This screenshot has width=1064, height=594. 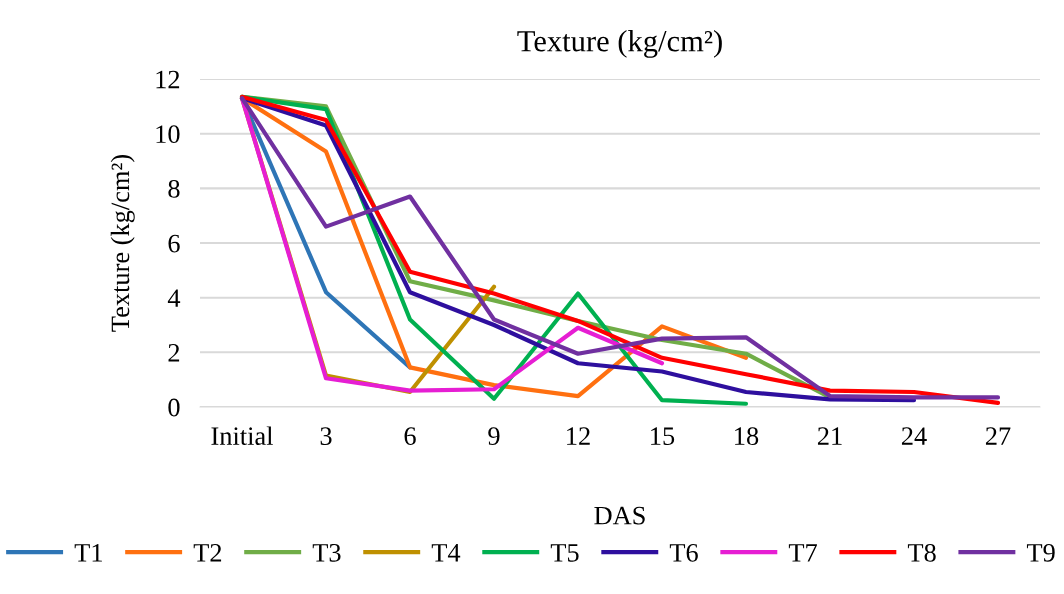 What do you see at coordinates (174, 407) in the screenshot?
I see `y-tick-label: 0` at bounding box center [174, 407].